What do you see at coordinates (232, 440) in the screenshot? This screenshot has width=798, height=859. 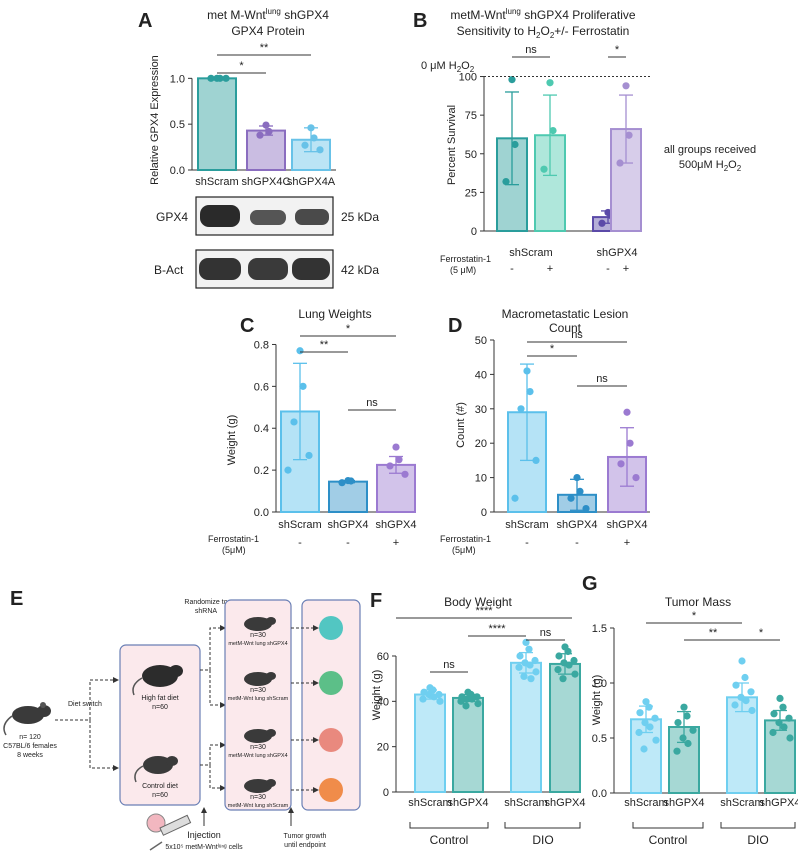 I see `panel-c-ylabel: Weight (g)` at bounding box center [232, 440].